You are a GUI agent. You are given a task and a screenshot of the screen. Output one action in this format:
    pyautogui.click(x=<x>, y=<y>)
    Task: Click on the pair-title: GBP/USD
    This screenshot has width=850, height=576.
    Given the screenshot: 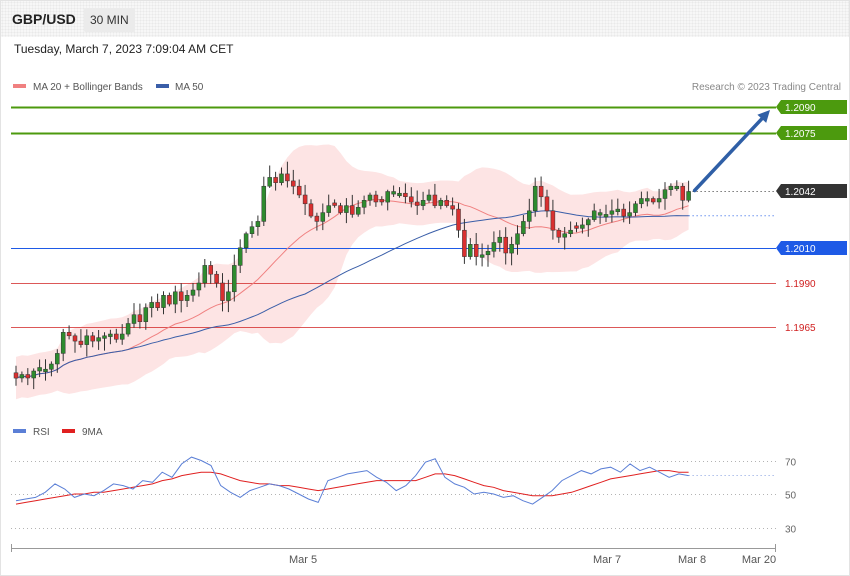 What is the action you would take?
    pyautogui.click(x=44, y=19)
    